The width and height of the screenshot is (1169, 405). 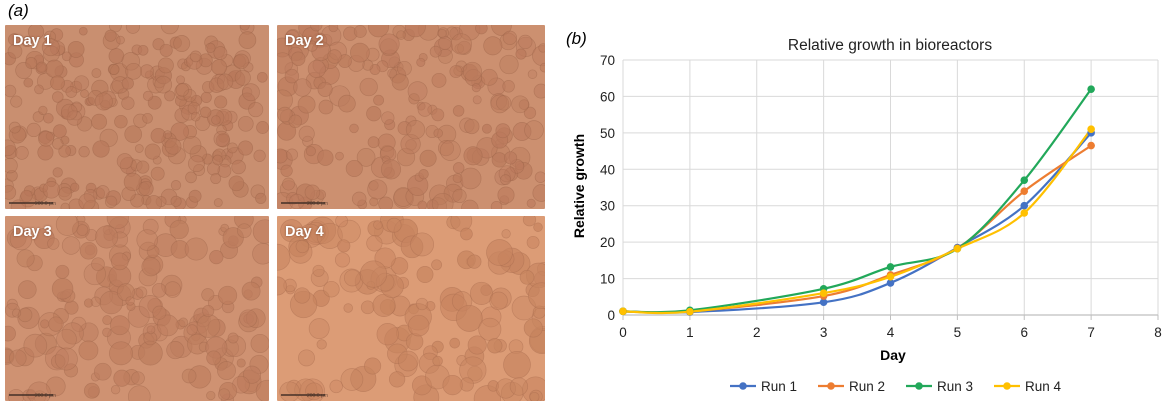 What do you see at coordinates (607, 279) in the screenshot?
I see `y-tick-label: 10` at bounding box center [607, 279].